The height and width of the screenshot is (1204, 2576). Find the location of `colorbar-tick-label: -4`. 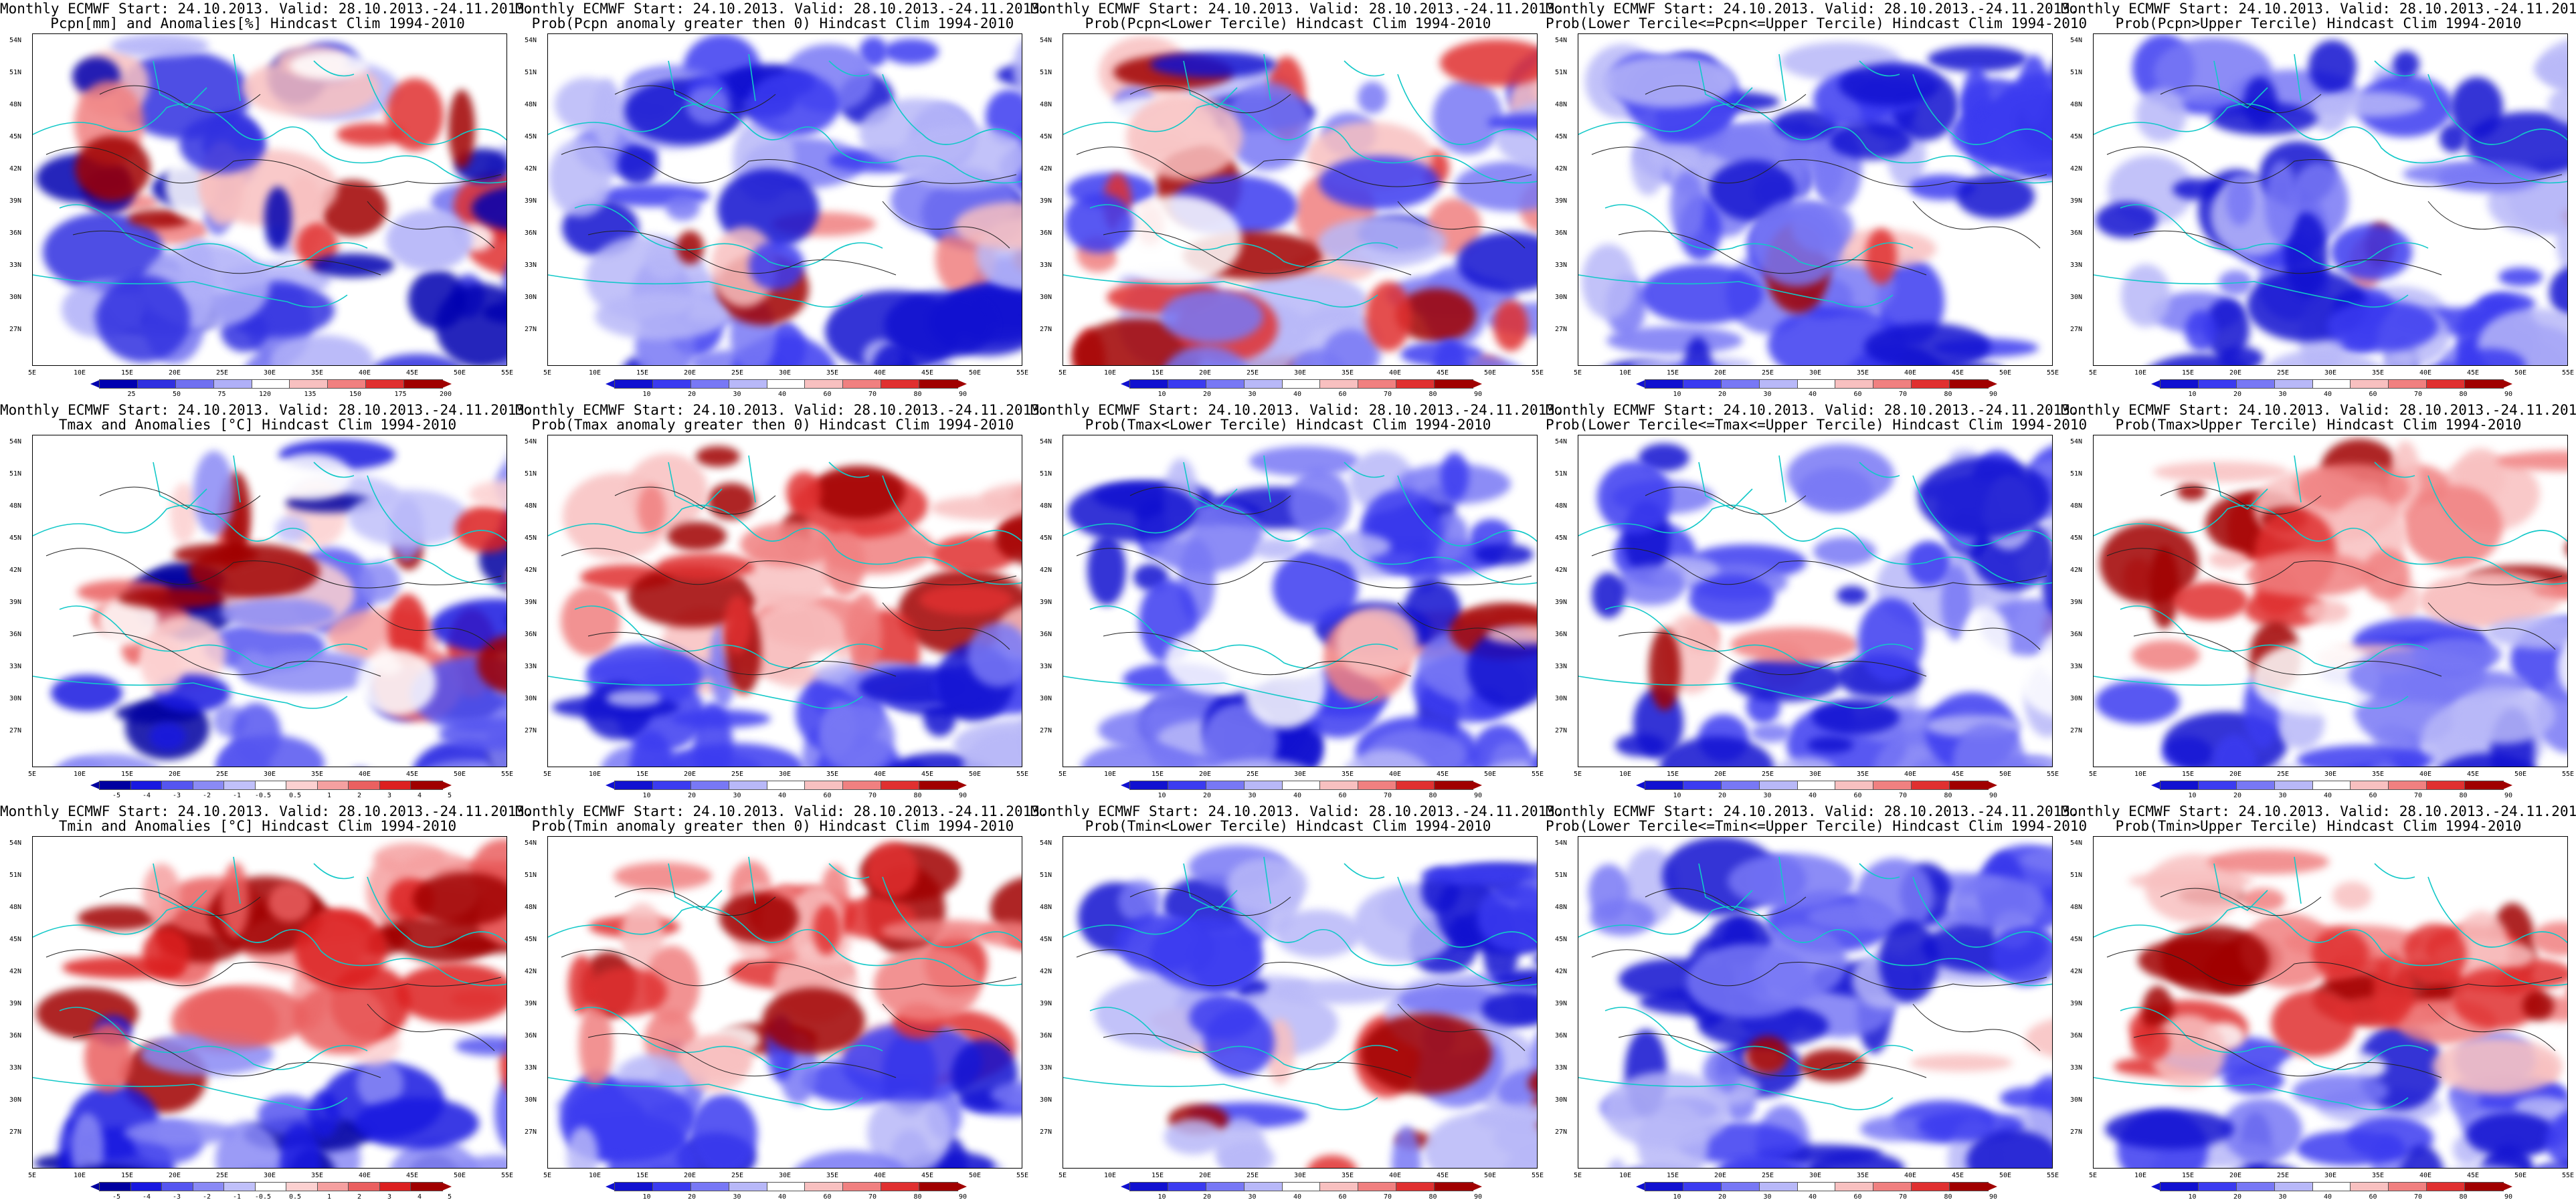

colorbar-tick-label: -4 is located at coordinates (146, 795).